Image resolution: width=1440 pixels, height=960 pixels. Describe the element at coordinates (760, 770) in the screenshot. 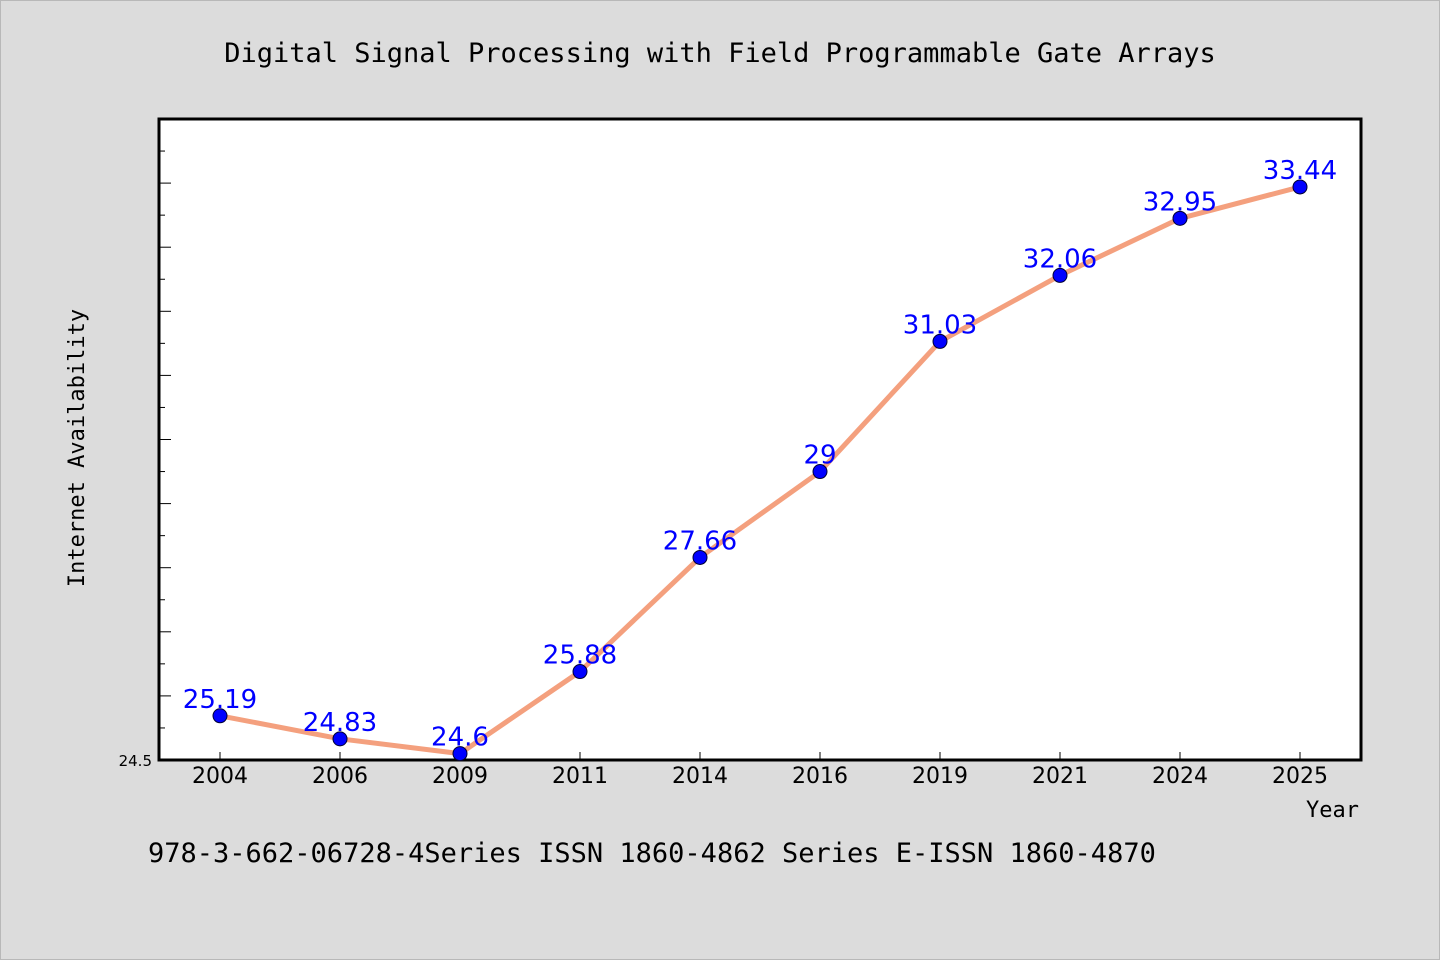

I see `x-axis-ticks: 2004 2006 2009 2011 2014 2016 2019 2021 2024 2025` at that location.